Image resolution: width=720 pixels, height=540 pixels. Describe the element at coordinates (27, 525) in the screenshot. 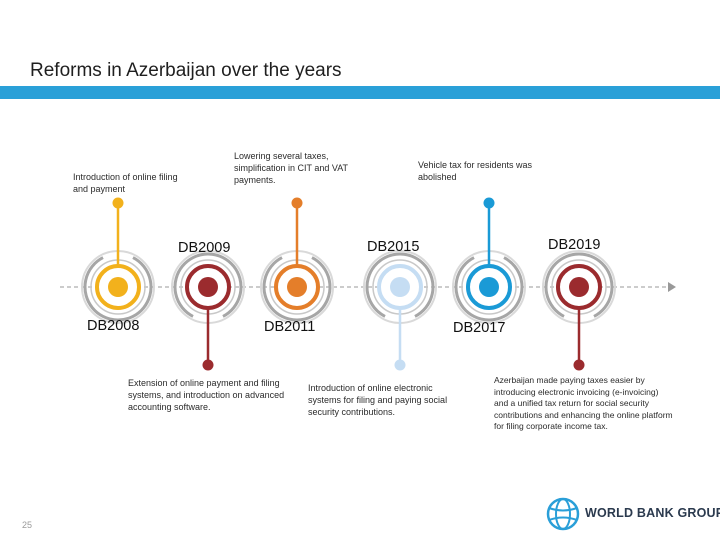

I see `page-number: 25` at that location.